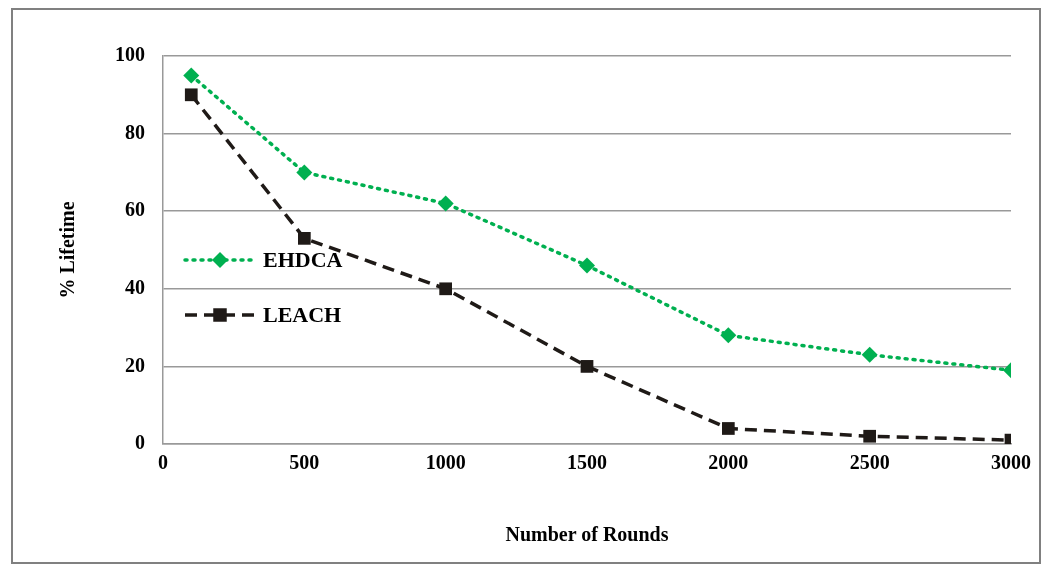 The height and width of the screenshot is (574, 1048). What do you see at coordinates (587, 462) in the screenshot?
I see `x-tick-label: 1500` at bounding box center [587, 462].